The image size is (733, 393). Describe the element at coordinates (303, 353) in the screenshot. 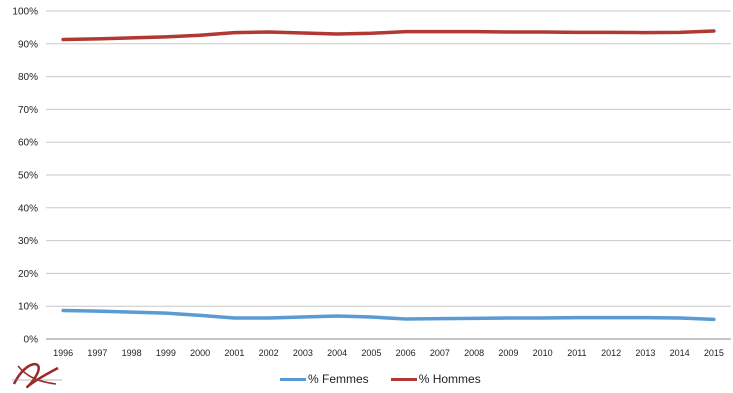

I see `x-tick-label: 2003` at that location.